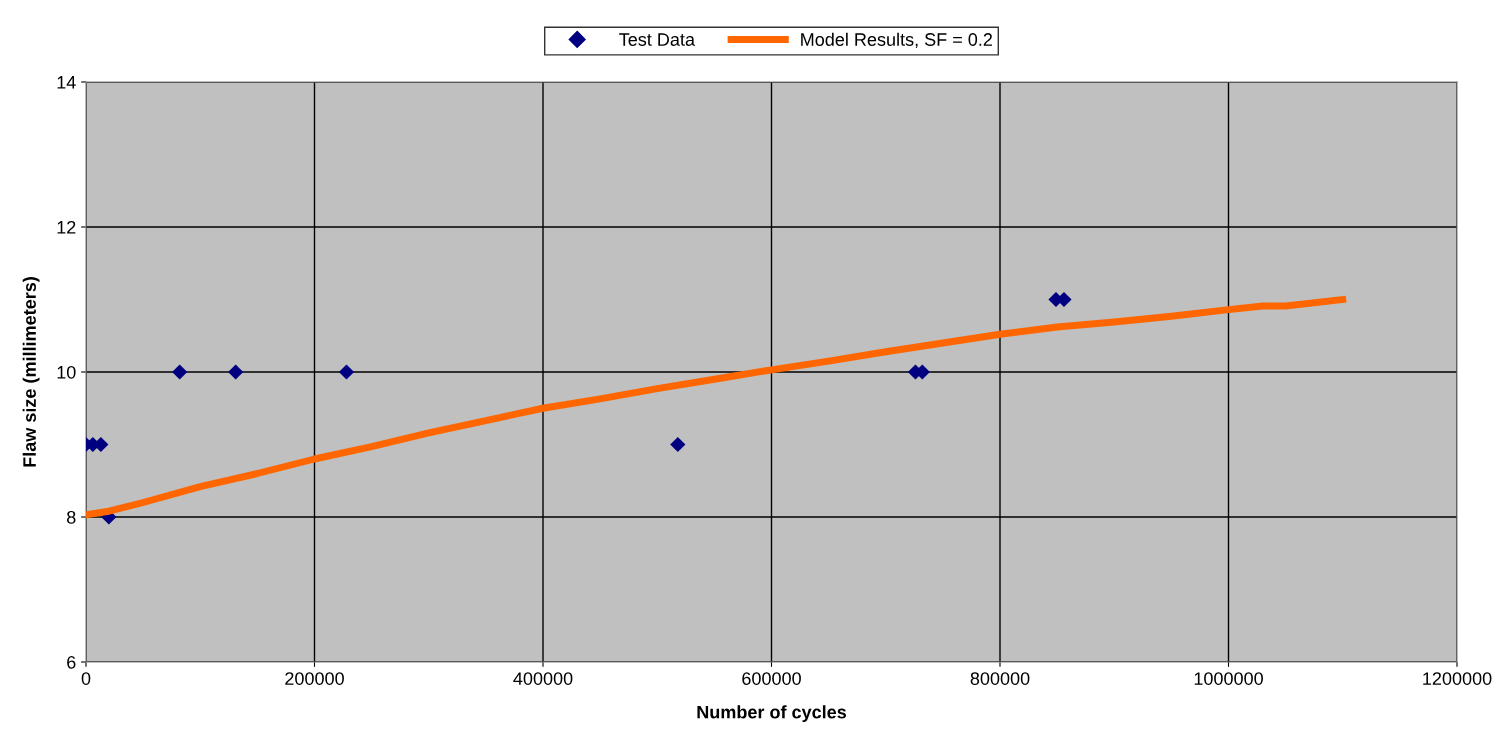 The image size is (1509, 747). I want to click on x-tick-label: 0, so click(86, 678).